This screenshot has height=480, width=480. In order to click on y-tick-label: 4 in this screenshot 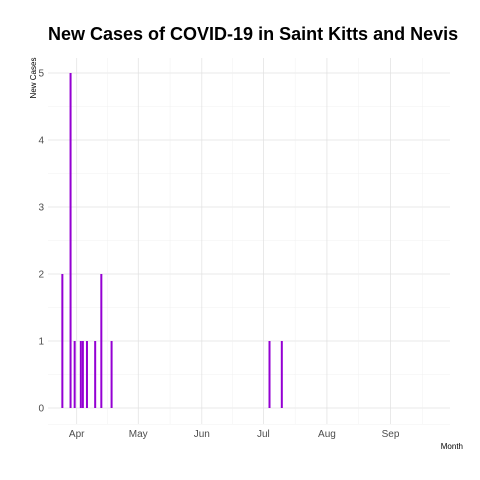, I will do `click(41, 141)`.